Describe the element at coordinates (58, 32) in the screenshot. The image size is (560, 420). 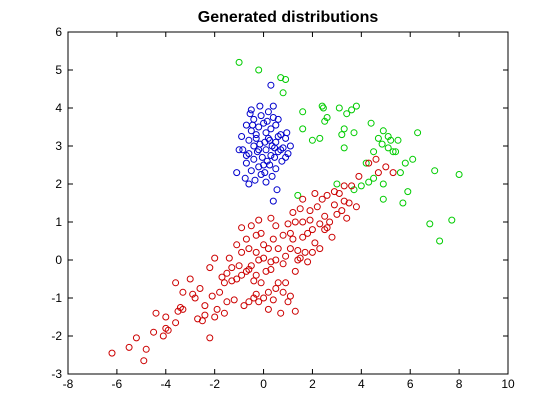
I see `y-tick-label: 6` at that location.